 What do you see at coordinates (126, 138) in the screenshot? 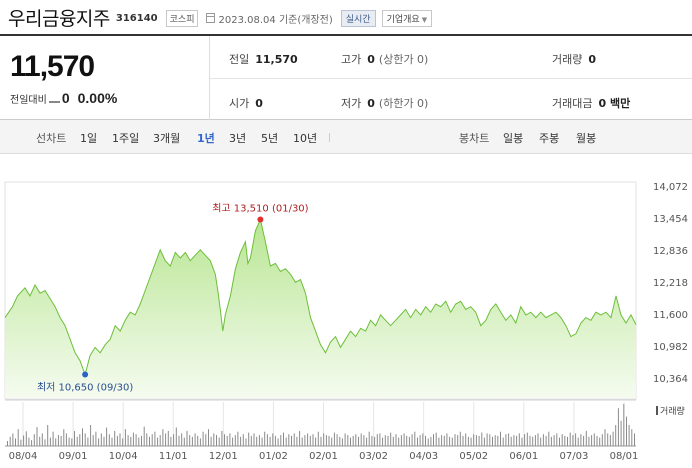
I see `tab-1w: 1주일` at bounding box center [126, 138].